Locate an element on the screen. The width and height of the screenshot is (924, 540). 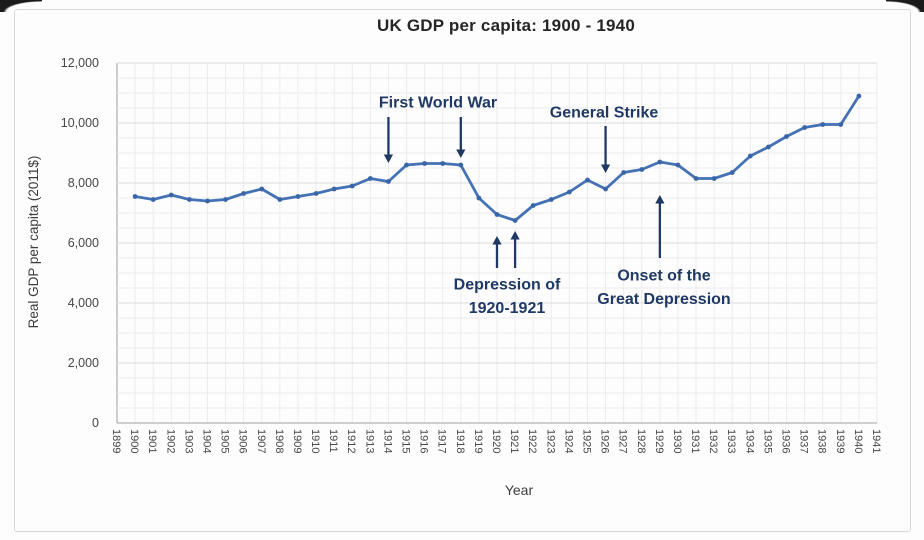
x-tick-label: 1917 is located at coordinates (442, 441).